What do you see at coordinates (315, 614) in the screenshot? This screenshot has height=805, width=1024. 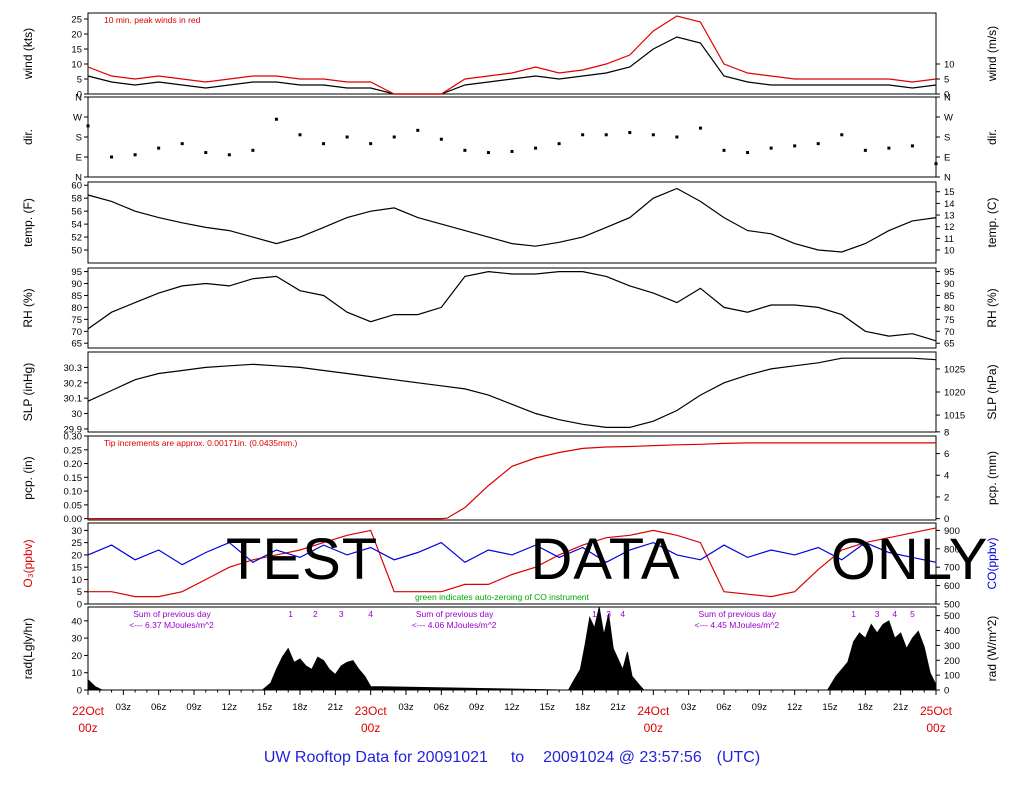 I see `peak-marker: 2` at bounding box center [315, 614].